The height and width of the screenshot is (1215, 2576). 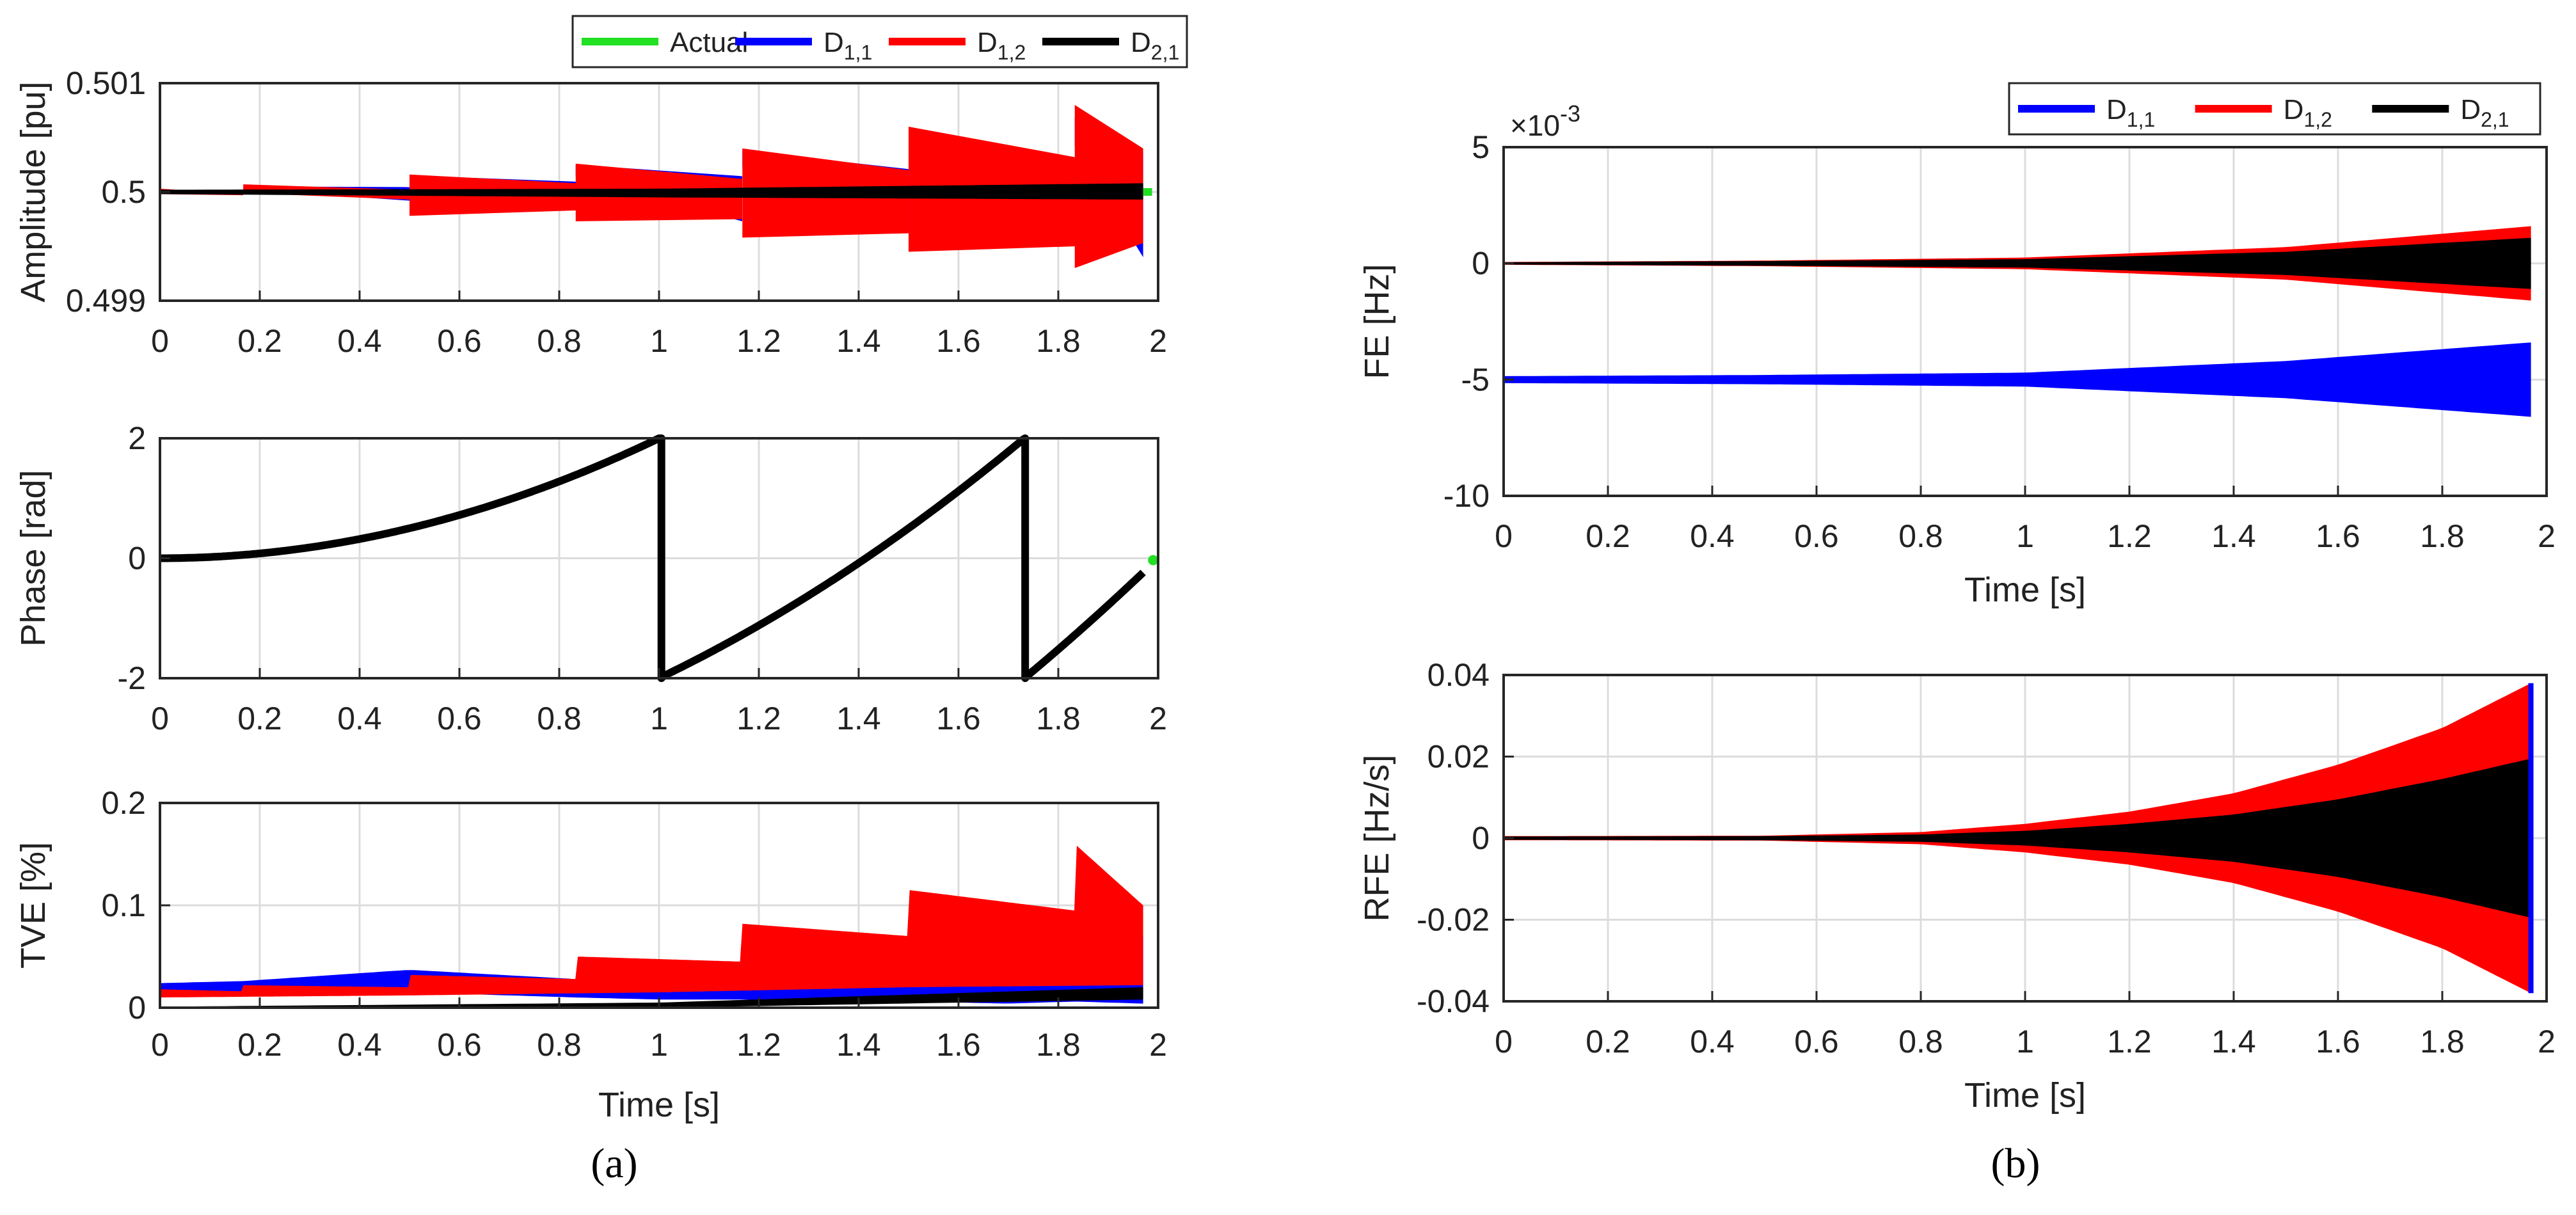 I want to click on tve-series-d21, so click(x=652, y=997).